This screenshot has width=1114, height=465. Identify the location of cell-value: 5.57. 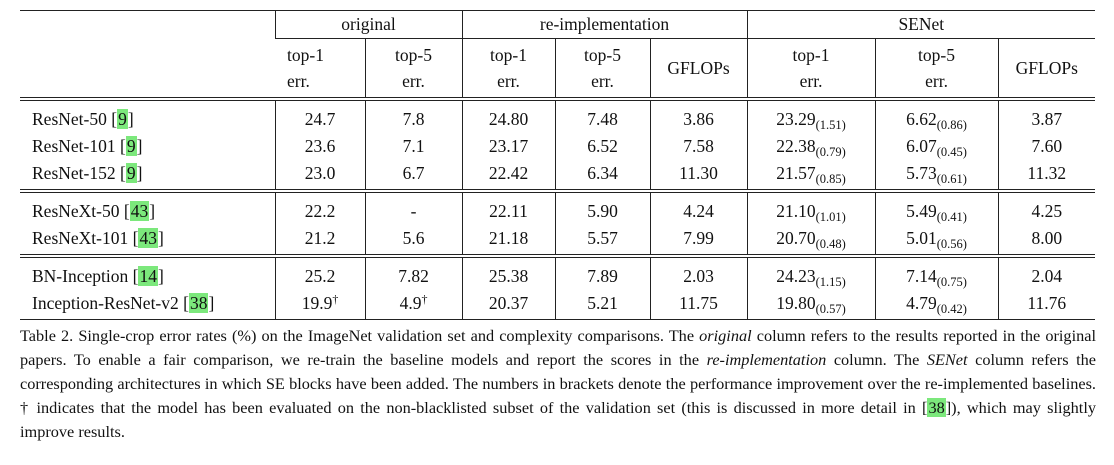
(602, 237).